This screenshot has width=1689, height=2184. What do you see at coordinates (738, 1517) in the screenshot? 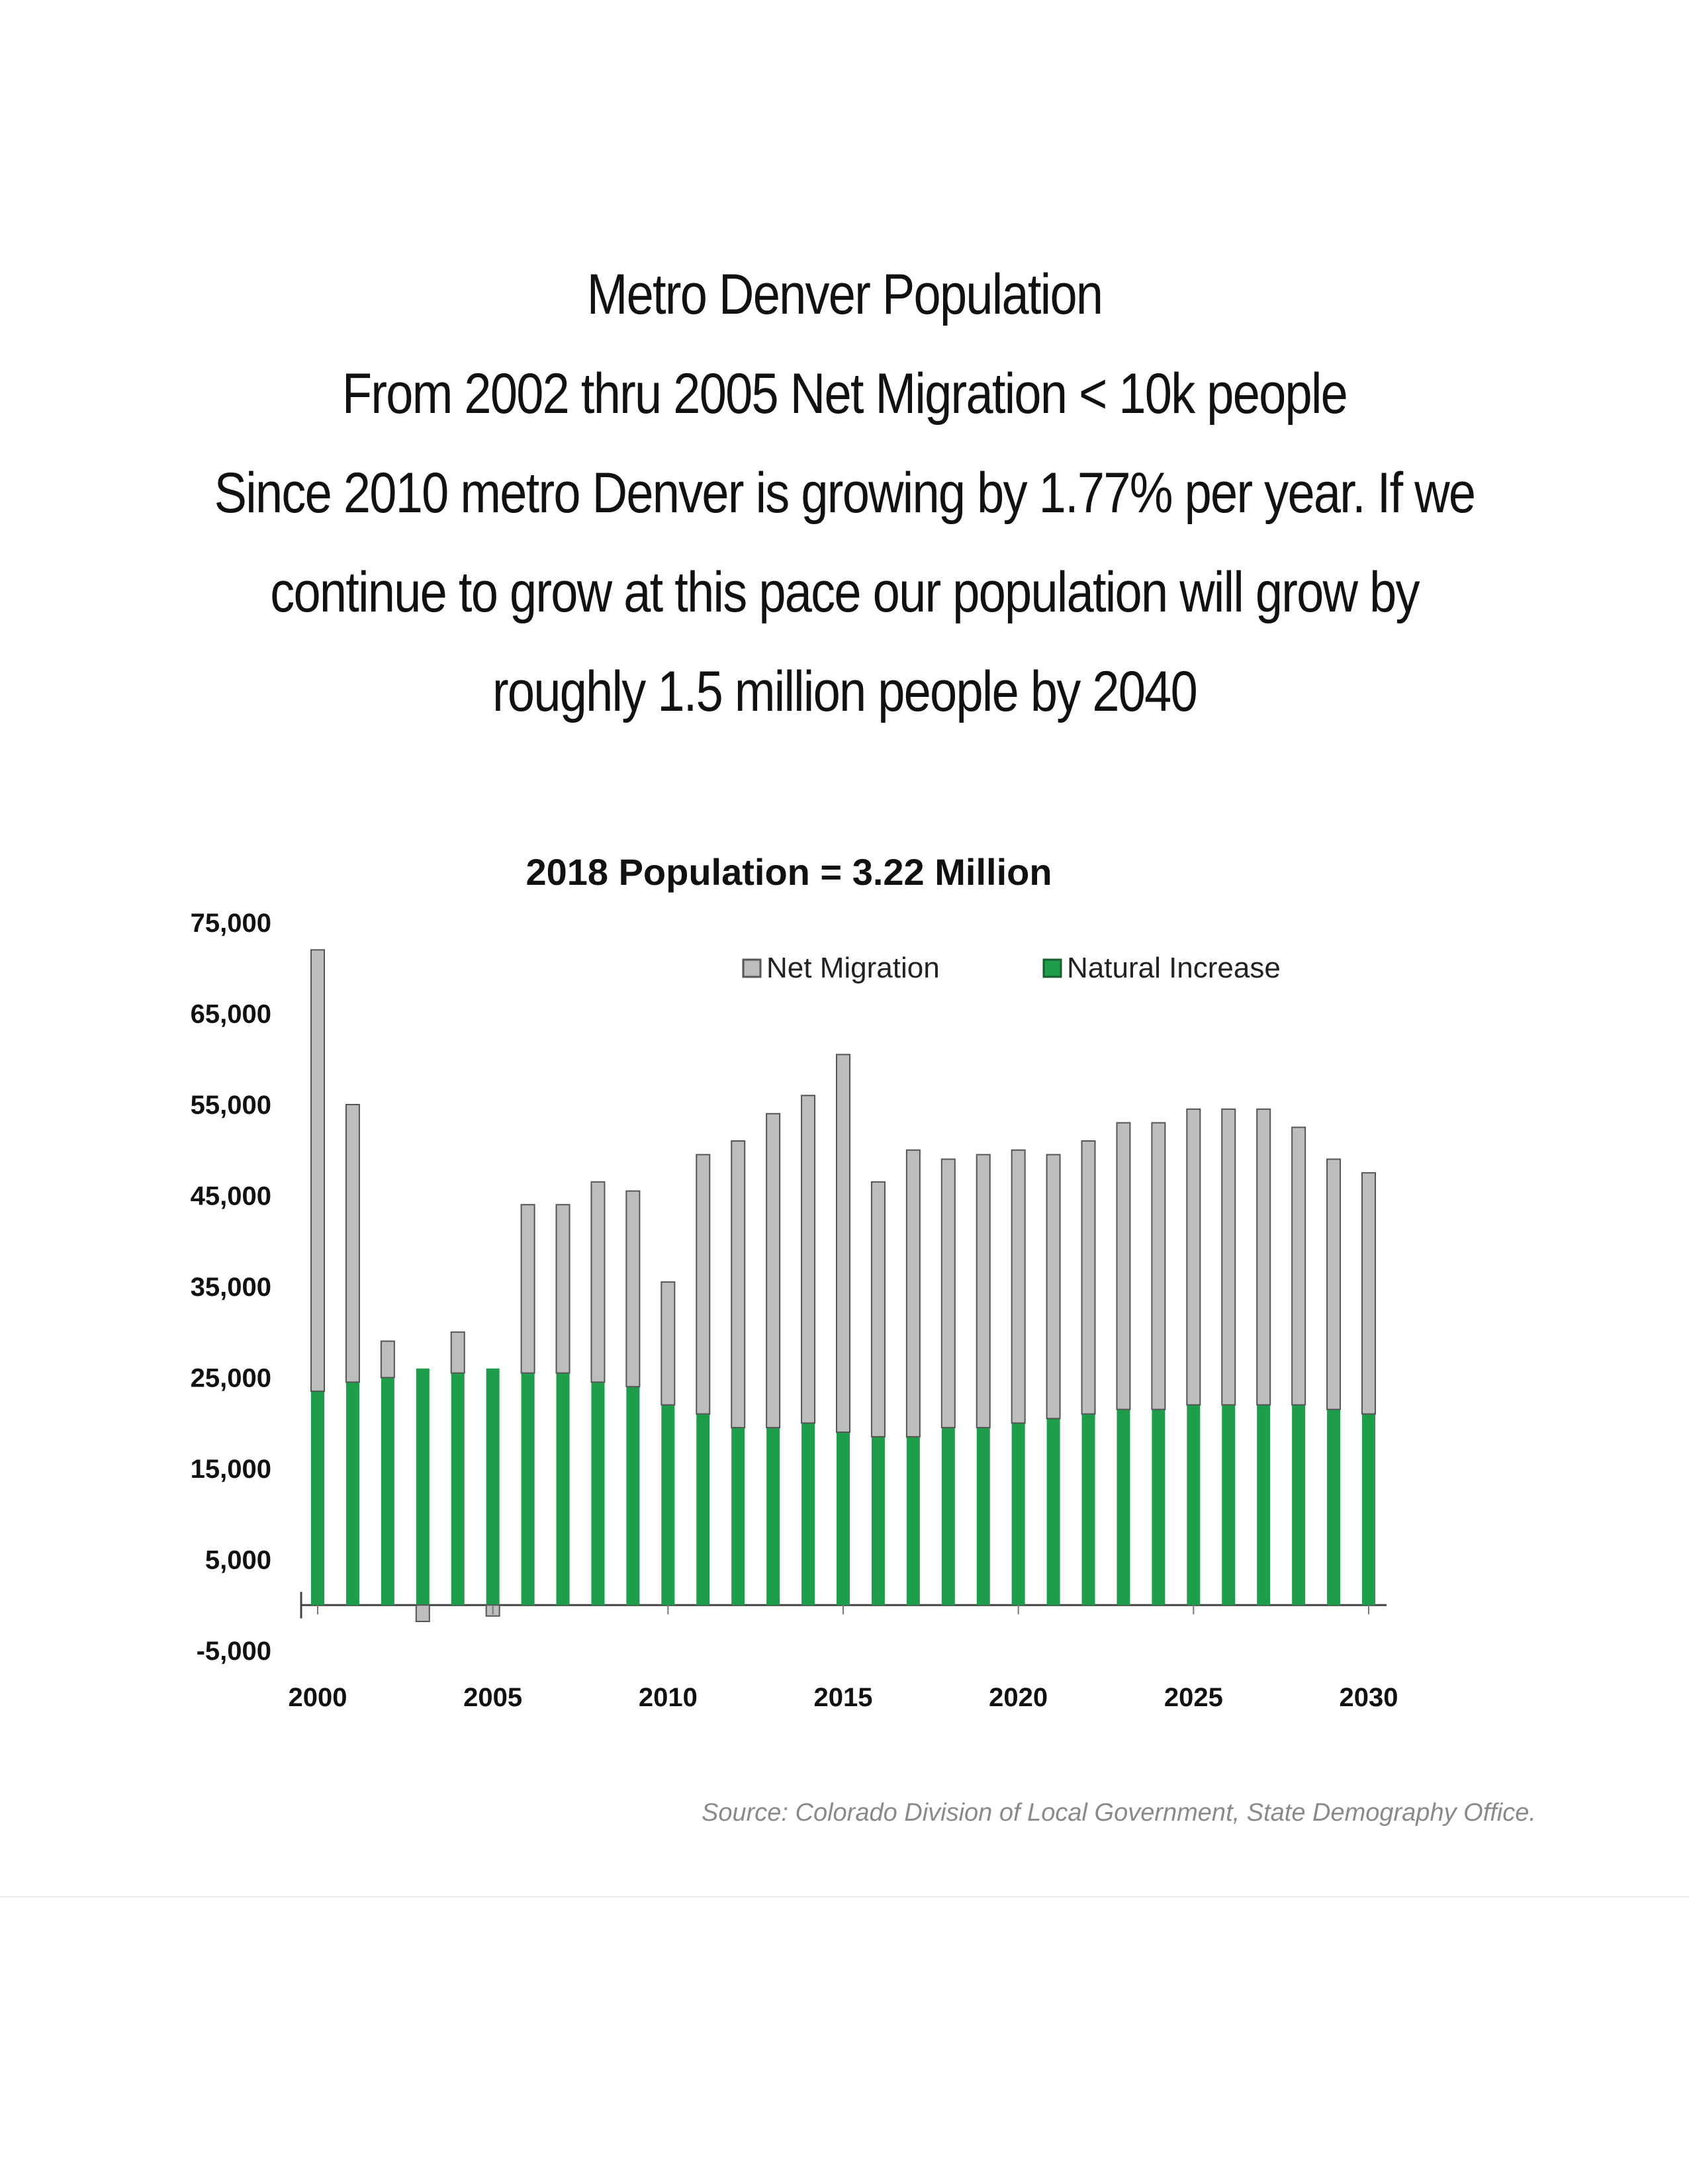
I see `bar-natural-increase-2012` at bounding box center [738, 1517].